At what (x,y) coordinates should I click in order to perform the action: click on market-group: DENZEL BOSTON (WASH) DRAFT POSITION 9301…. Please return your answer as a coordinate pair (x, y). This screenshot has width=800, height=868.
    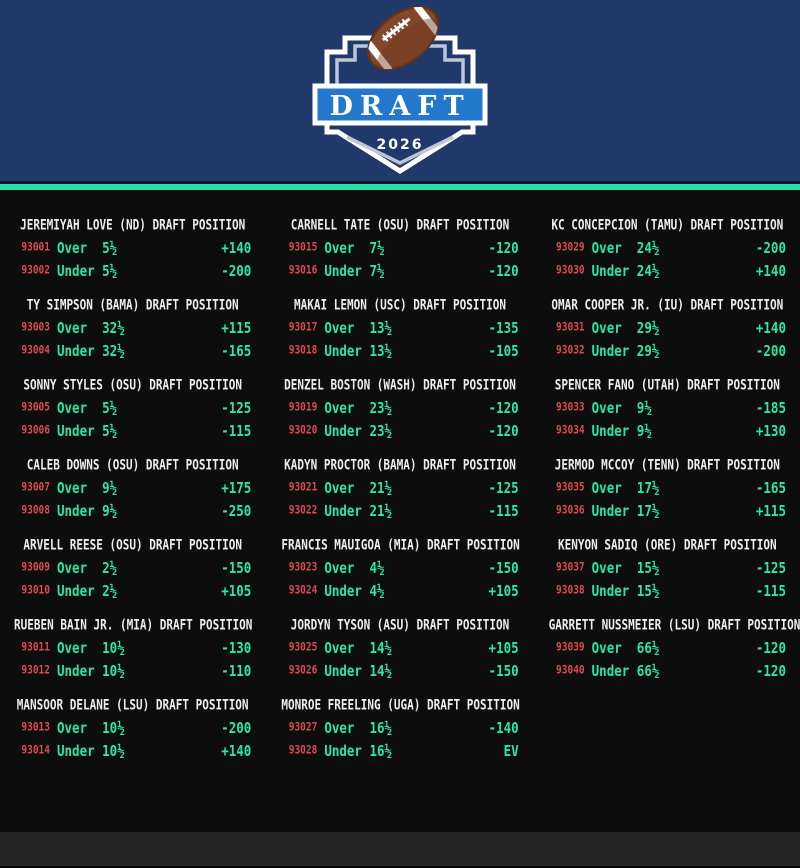
    Looking at the image, I should click on (400, 411).